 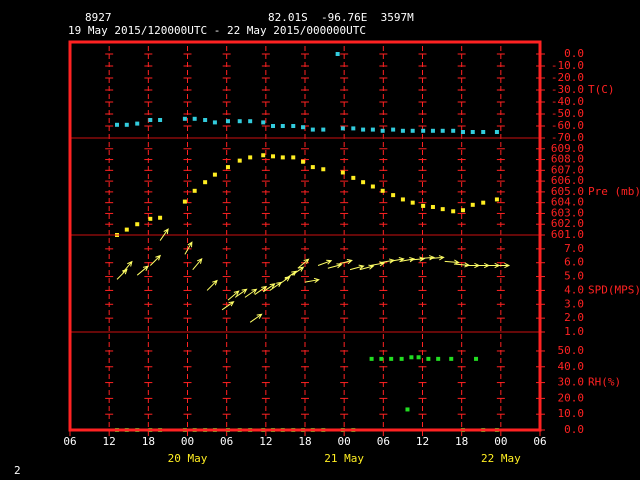 What do you see at coordinates (574, 289) in the screenshot?
I see `y-tick-label: 4.0` at bounding box center [574, 289].